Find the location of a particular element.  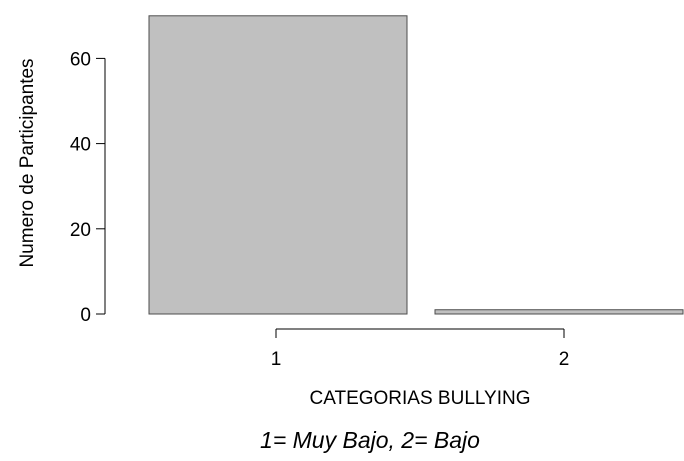

y-tick-label: 20 is located at coordinates (80, 230).